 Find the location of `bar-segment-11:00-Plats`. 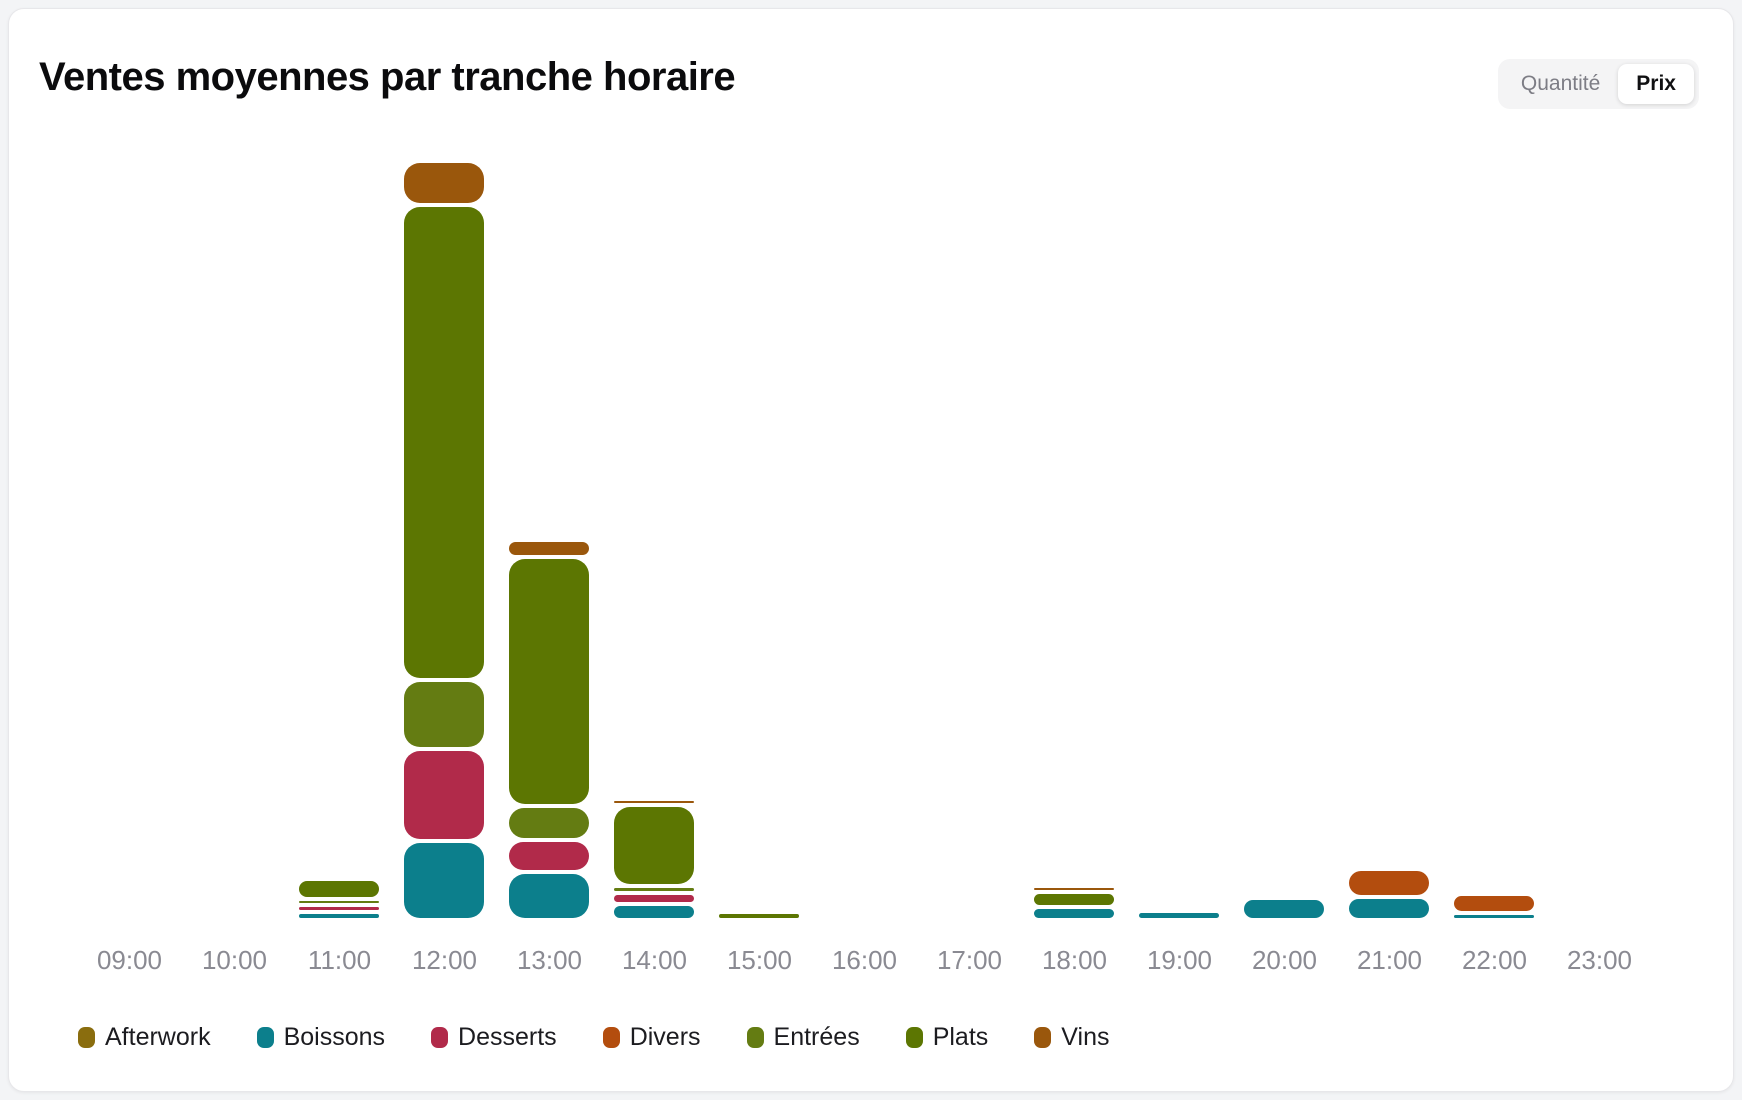

bar-segment-11:00-Plats is located at coordinates (339, 889).